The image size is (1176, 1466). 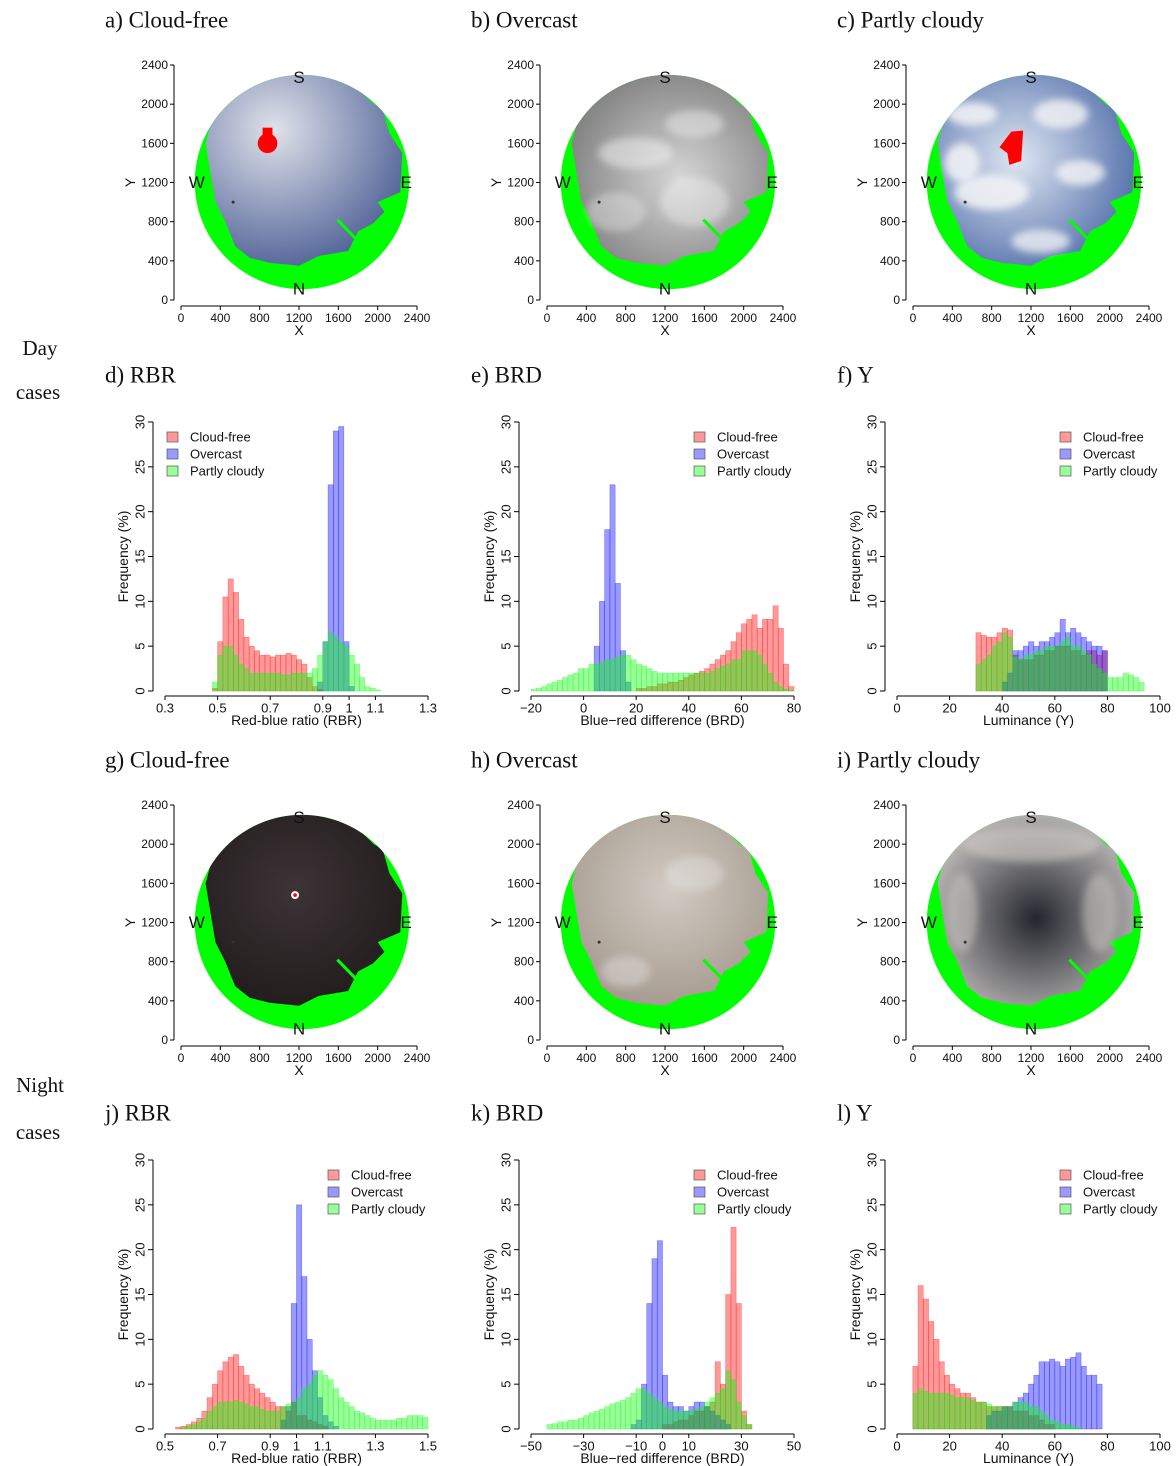 I want to click on row-label: Night, so click(x=40, y=1085).